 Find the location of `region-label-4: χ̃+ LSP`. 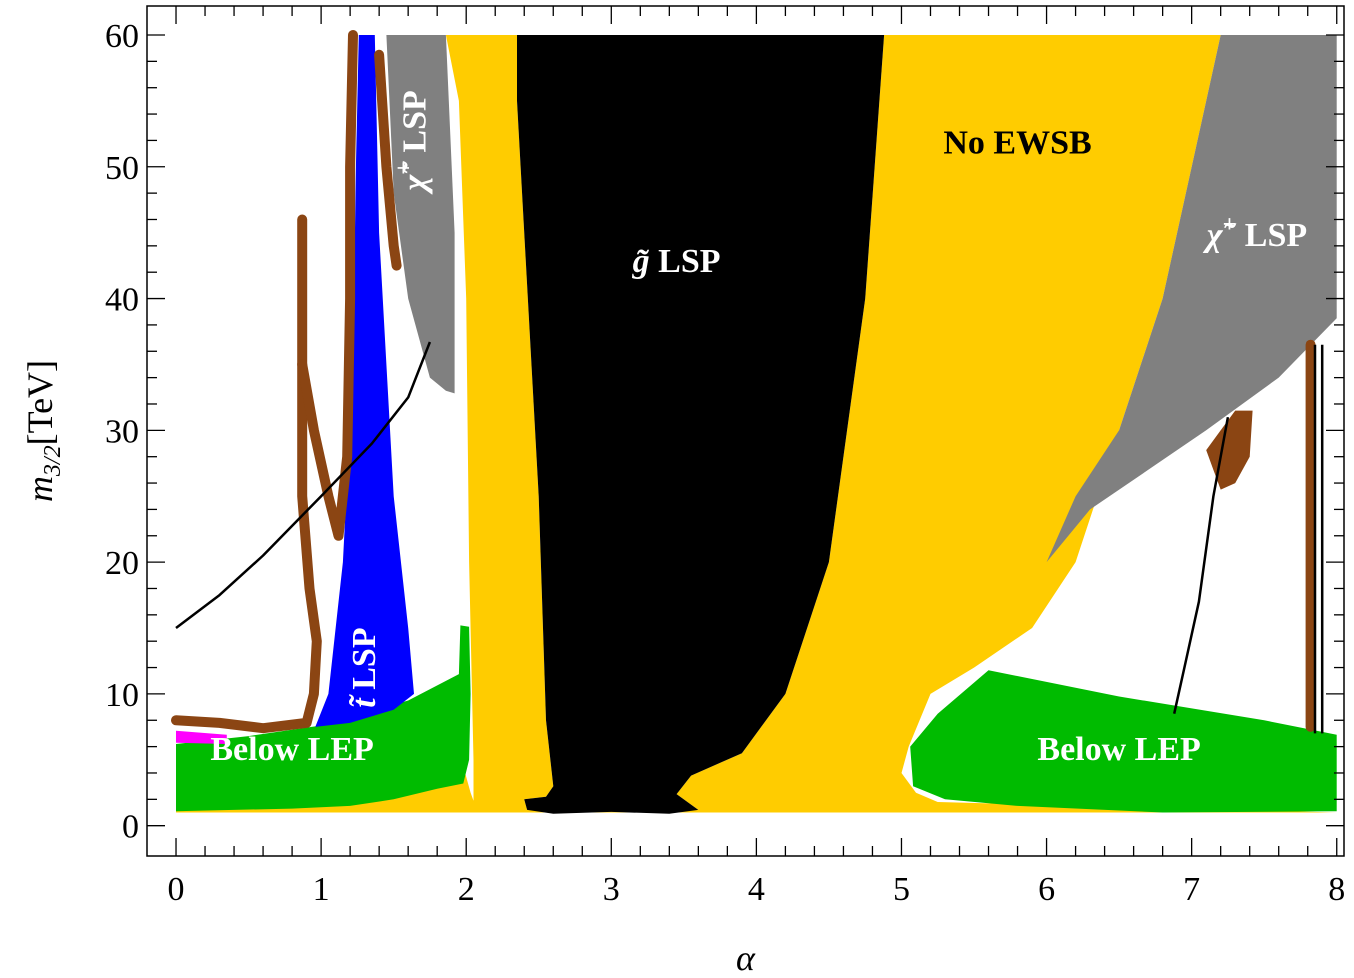

region-label-4: χ̃+ LSP is located at coordinates (1255, 233).